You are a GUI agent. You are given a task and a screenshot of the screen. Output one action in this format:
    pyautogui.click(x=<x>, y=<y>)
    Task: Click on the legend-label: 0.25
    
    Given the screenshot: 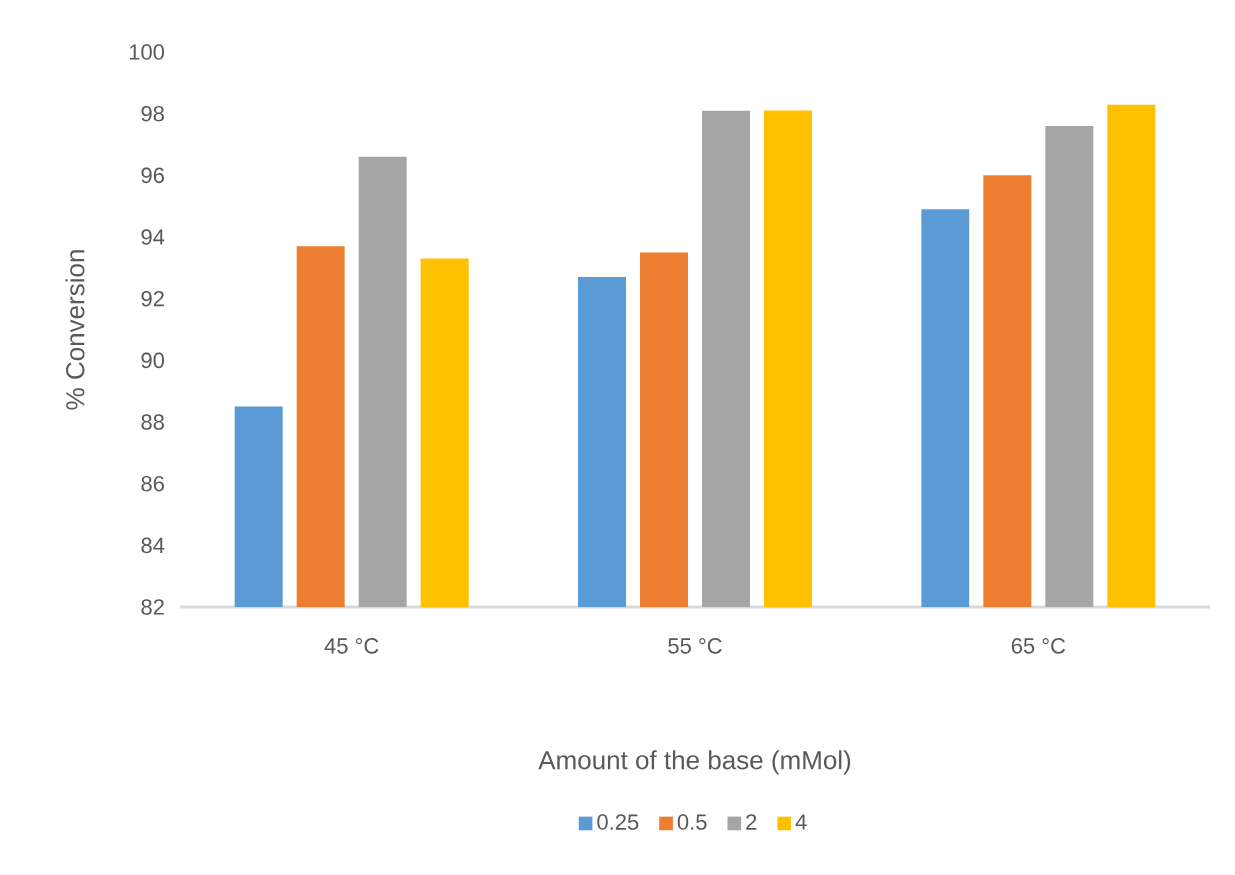 What is the action you would take?
    pyautogui.click(x=618, y=822)
    